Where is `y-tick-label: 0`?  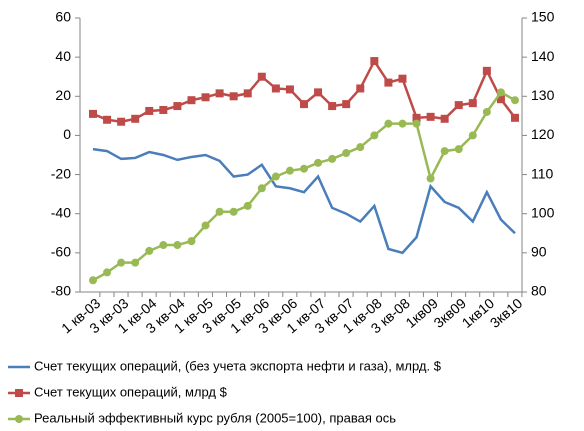 y-tick-label: 0 is located at coordinates (67, 134).